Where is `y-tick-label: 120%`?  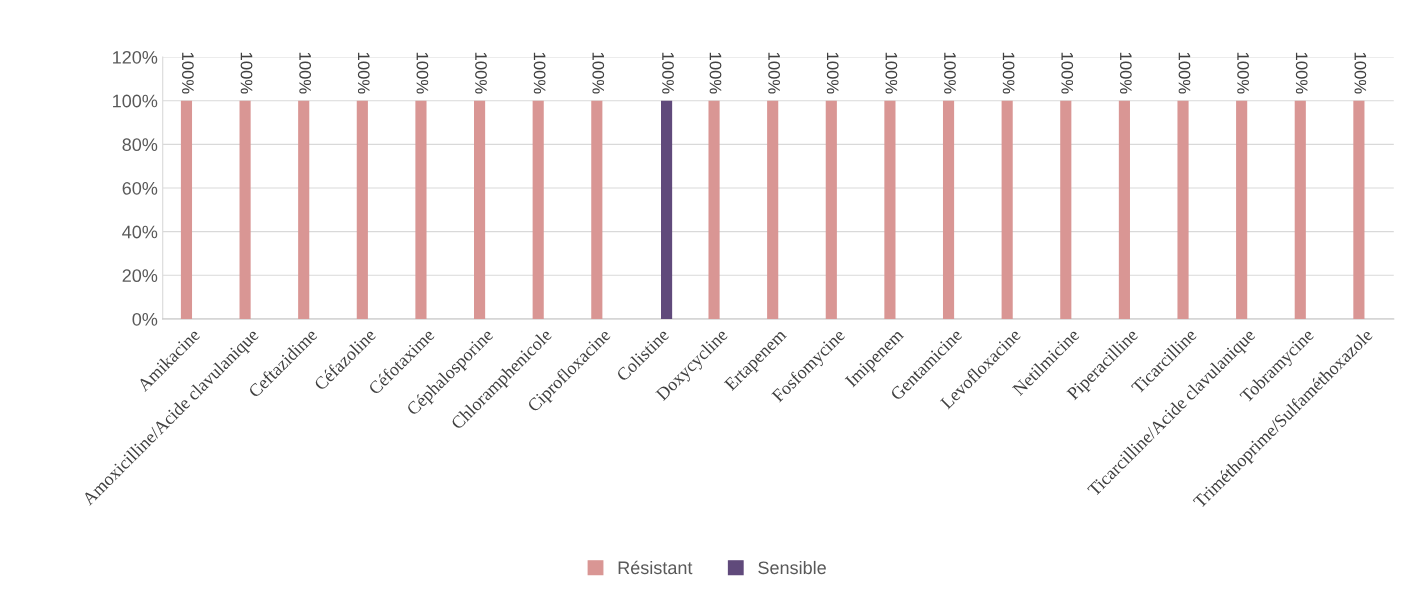
y-tick-label: 120% is located at coordinates (135, 57).